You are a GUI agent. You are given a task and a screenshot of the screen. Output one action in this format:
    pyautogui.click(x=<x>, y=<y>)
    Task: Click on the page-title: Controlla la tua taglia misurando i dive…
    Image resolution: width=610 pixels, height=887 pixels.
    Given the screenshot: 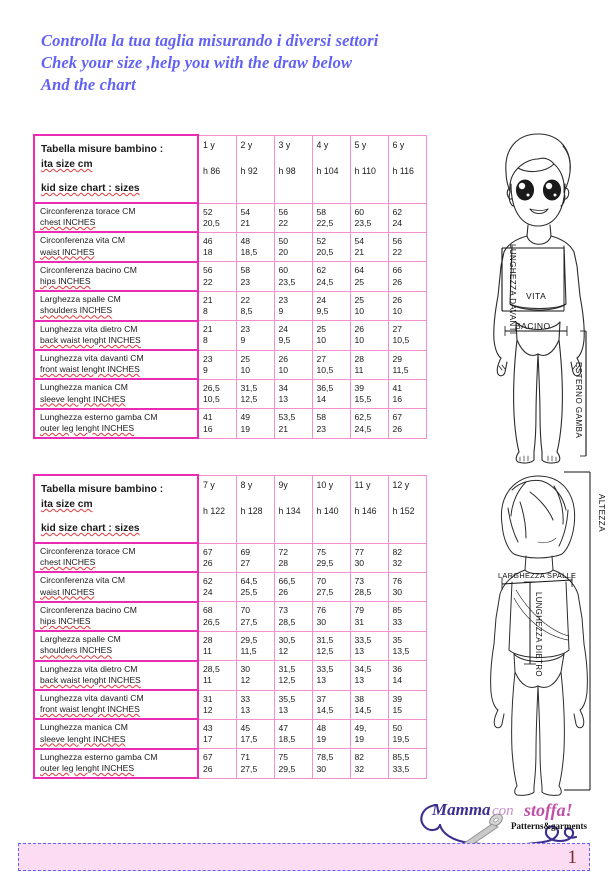 What is the action you would take?
    pyautogui.click(x=276, y=63)
    